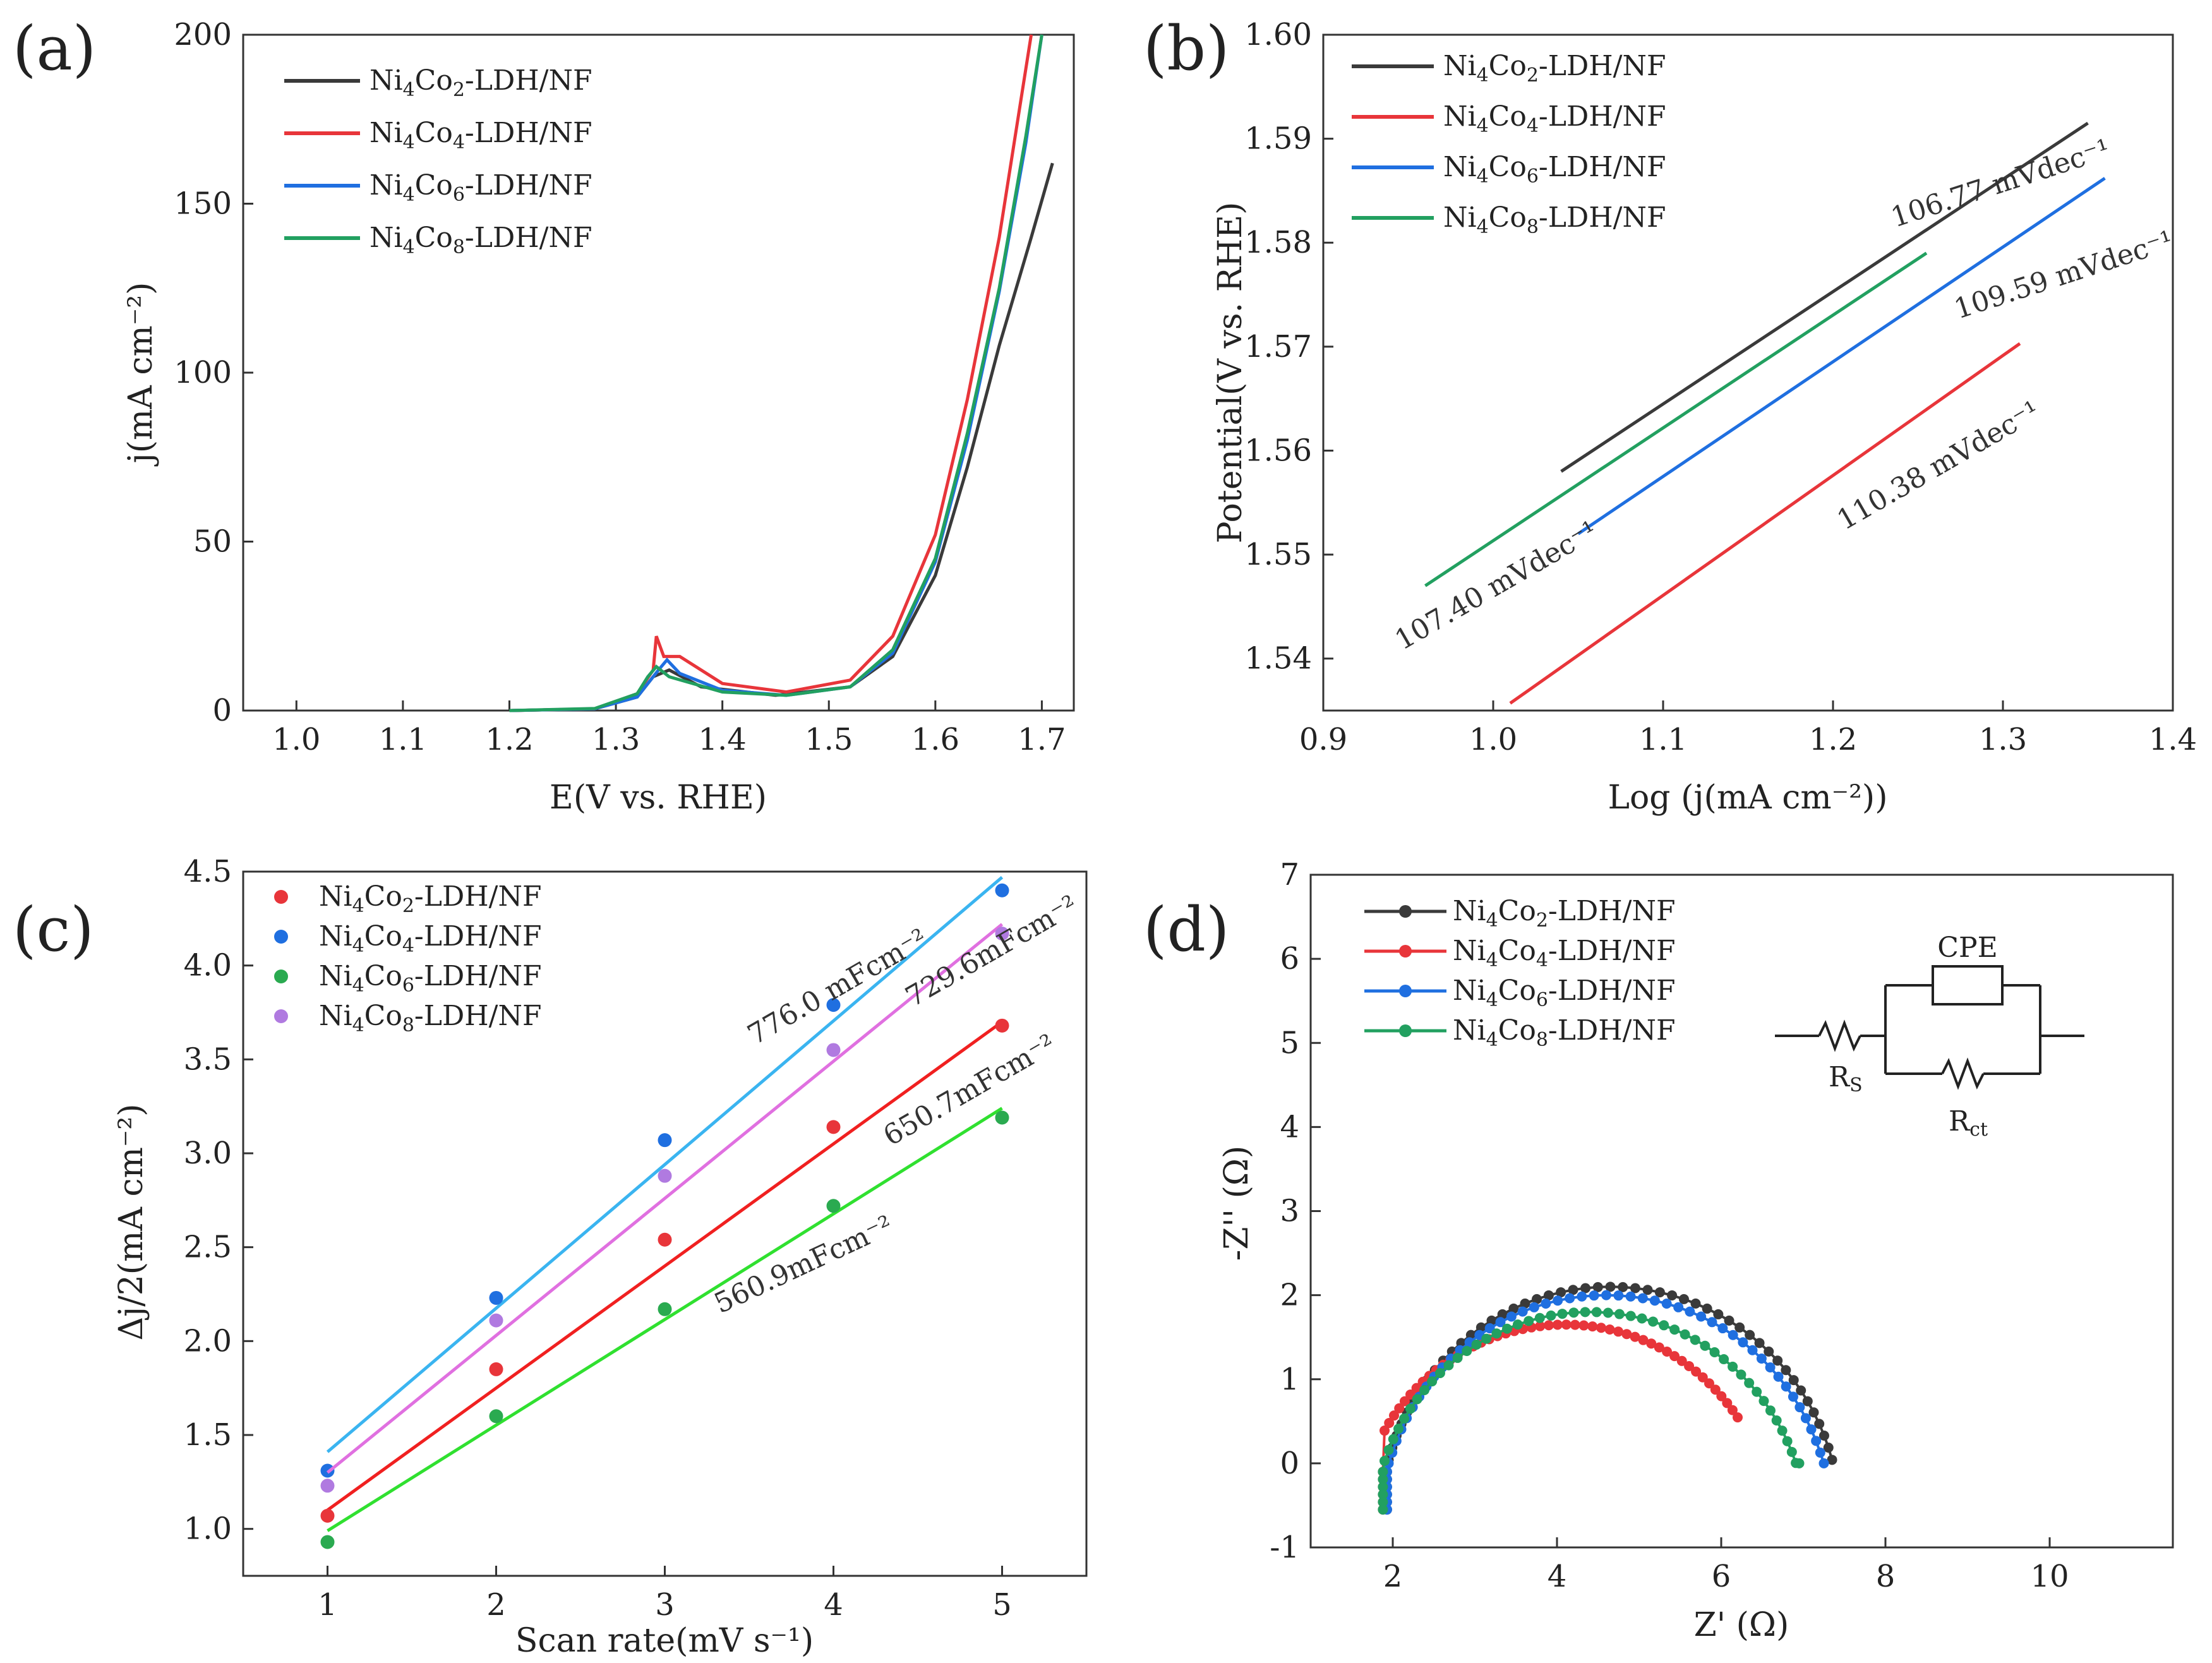 The image size is (2212, 1663). What do you see at coordinates (1886, 1577) in the screenshot?
I see `x-tick-label: 8` at bounding box center [1886, 1577].